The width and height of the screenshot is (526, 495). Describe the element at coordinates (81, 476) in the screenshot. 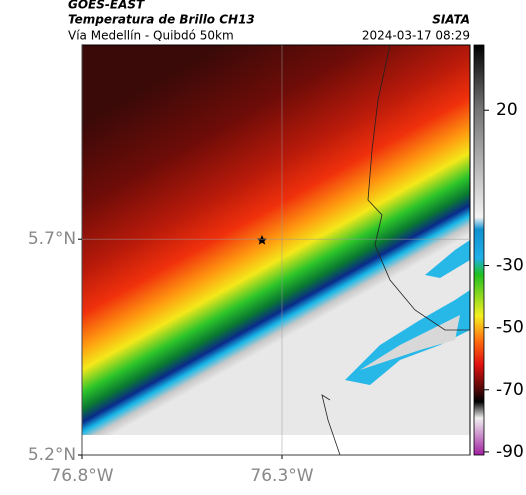

I see `lon-tick-label: 76.8°W` at that location.